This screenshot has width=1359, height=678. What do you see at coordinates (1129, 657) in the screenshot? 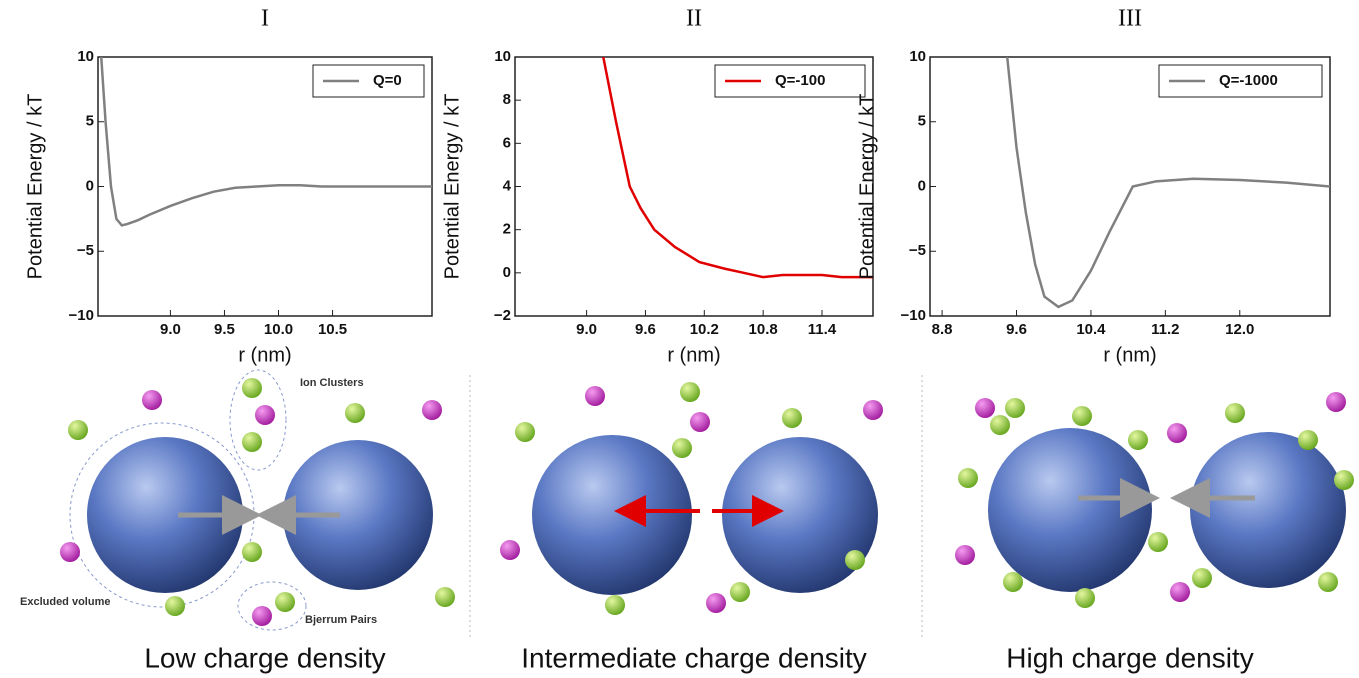
I see `caption: High charge density` at bounding box center [1129, 657].